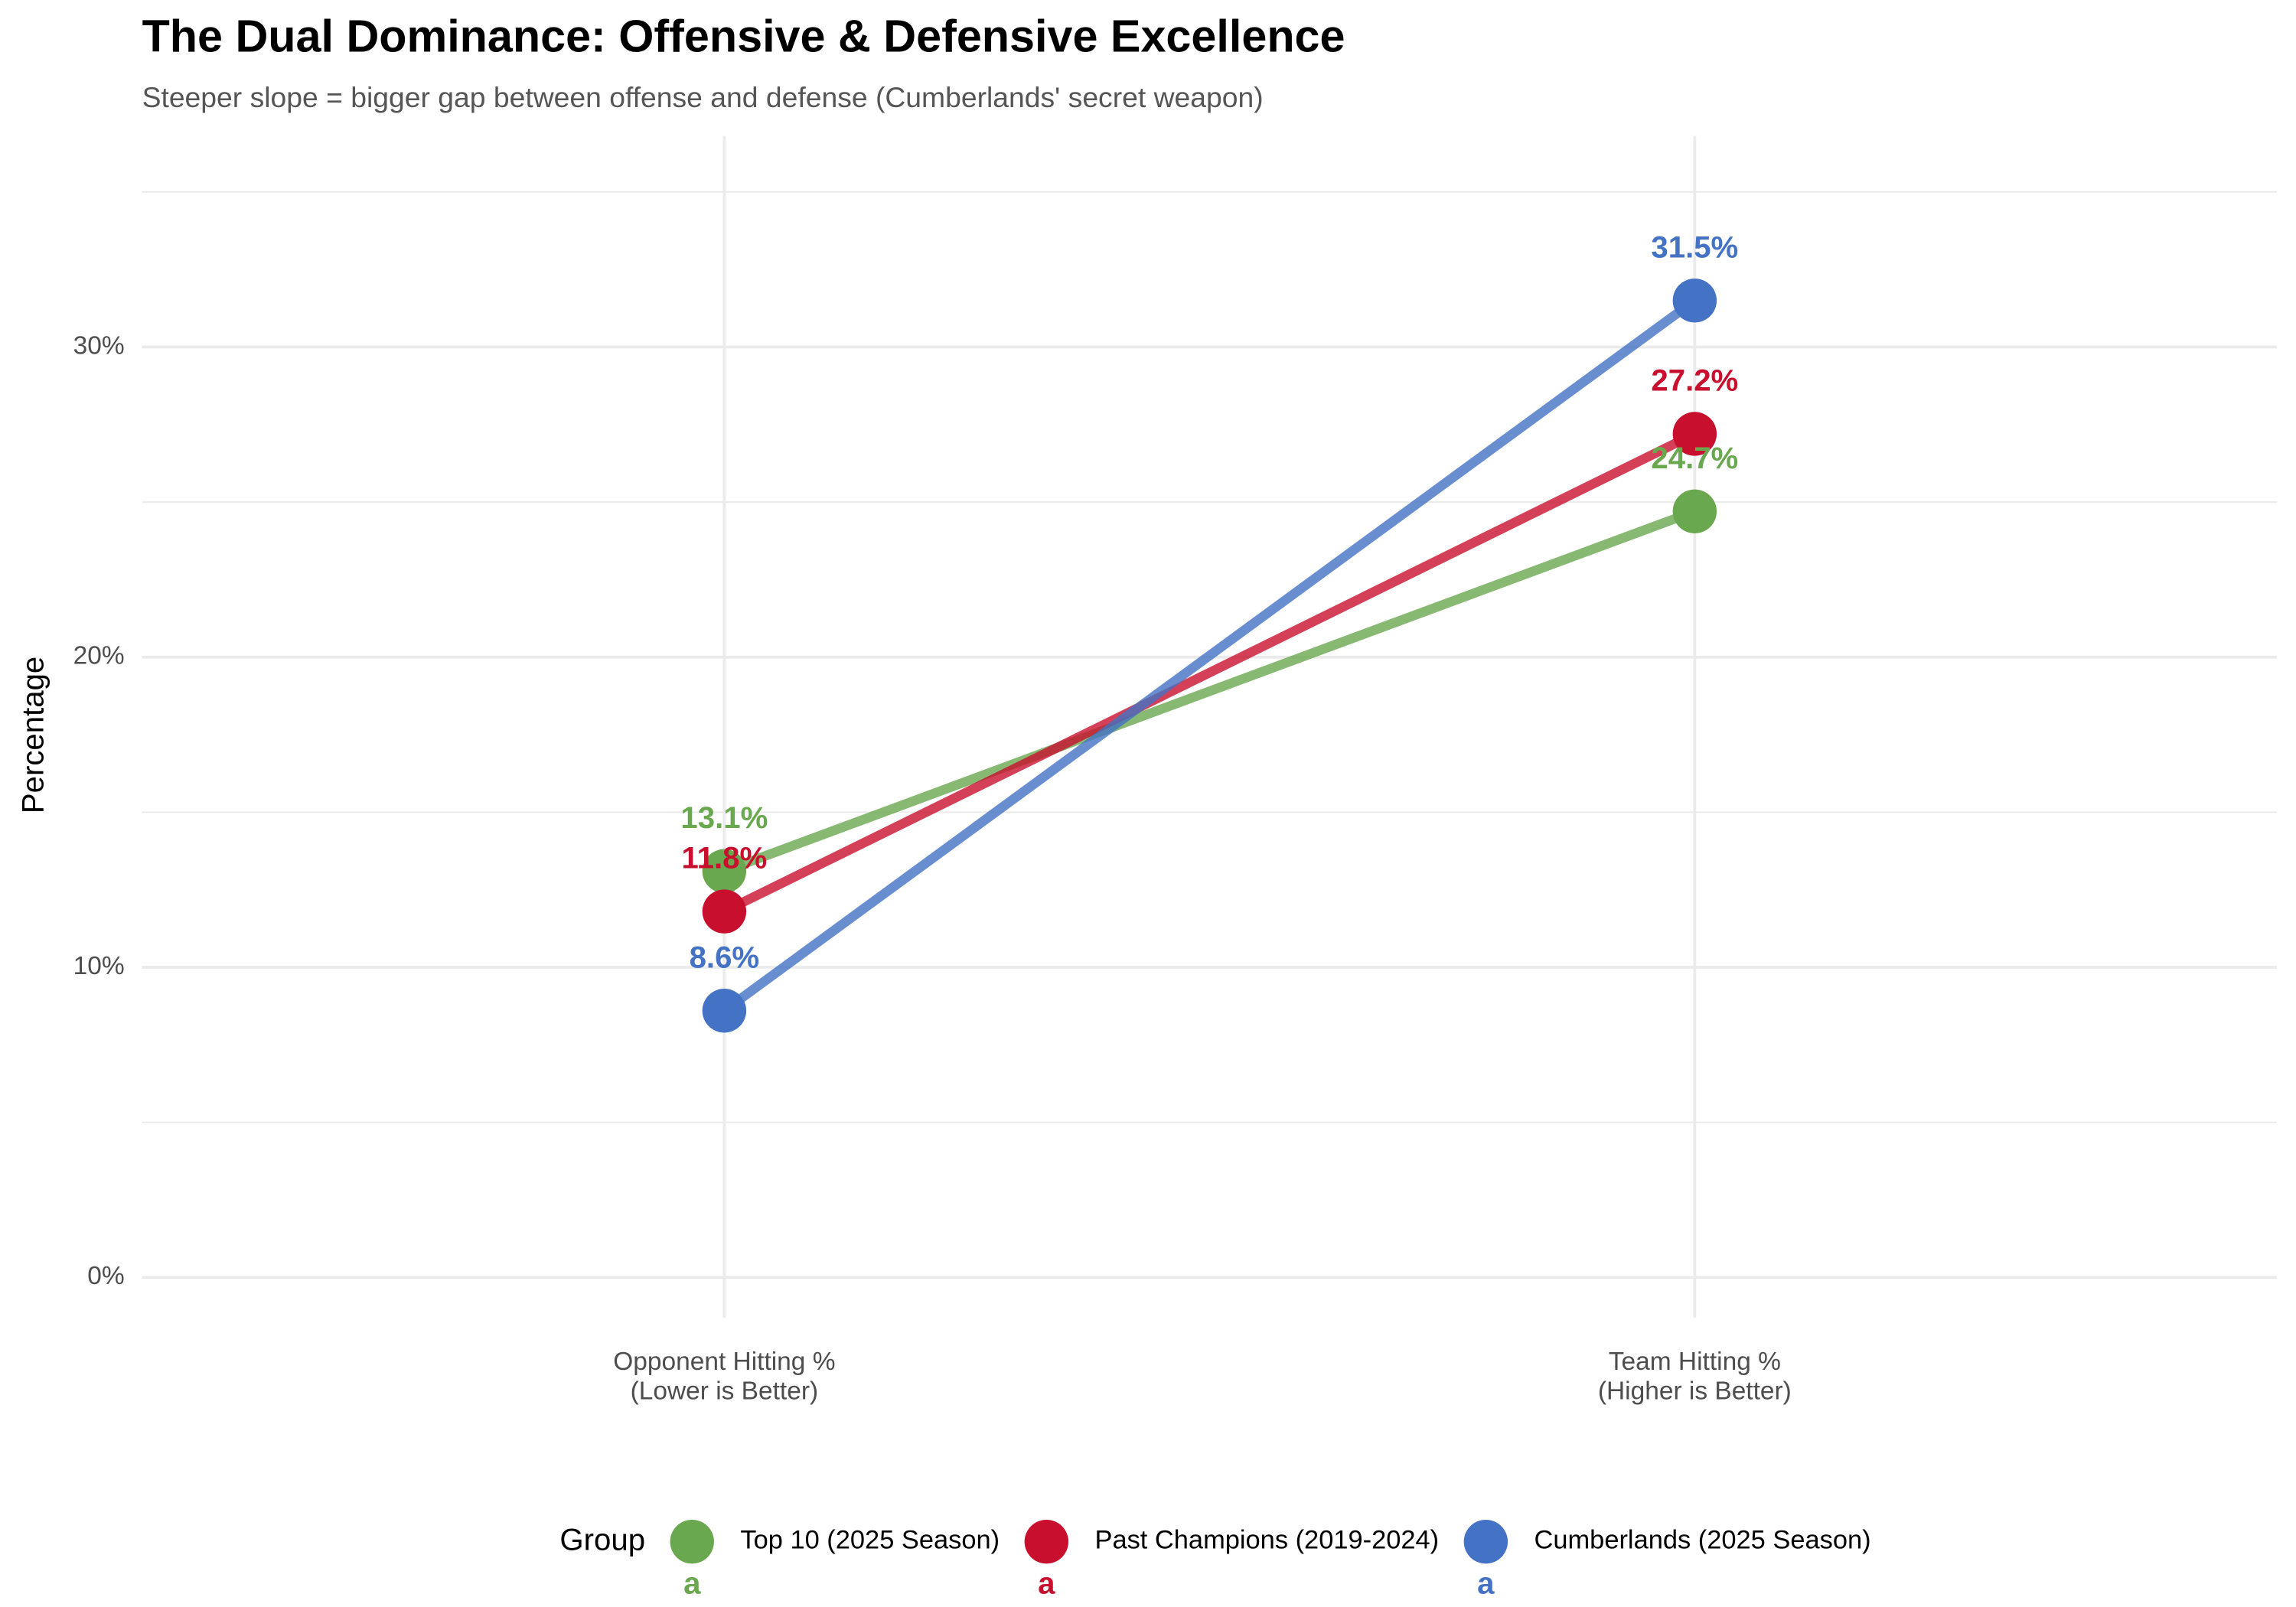  Describe the element at coordinates (1694, 458) in the screenshot. I see `value-label: 24.7%` at that location.